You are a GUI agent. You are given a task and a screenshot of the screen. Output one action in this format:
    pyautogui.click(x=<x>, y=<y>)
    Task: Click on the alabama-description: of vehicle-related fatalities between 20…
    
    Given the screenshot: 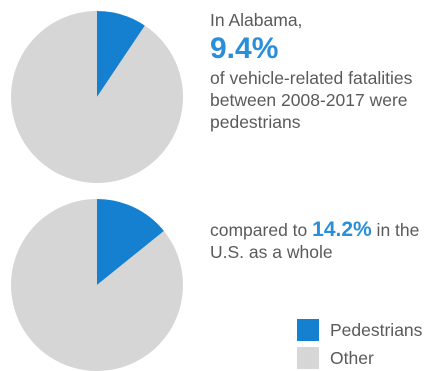 What is the action you would take?
    pyautogui.click(x=311, y=100)
    